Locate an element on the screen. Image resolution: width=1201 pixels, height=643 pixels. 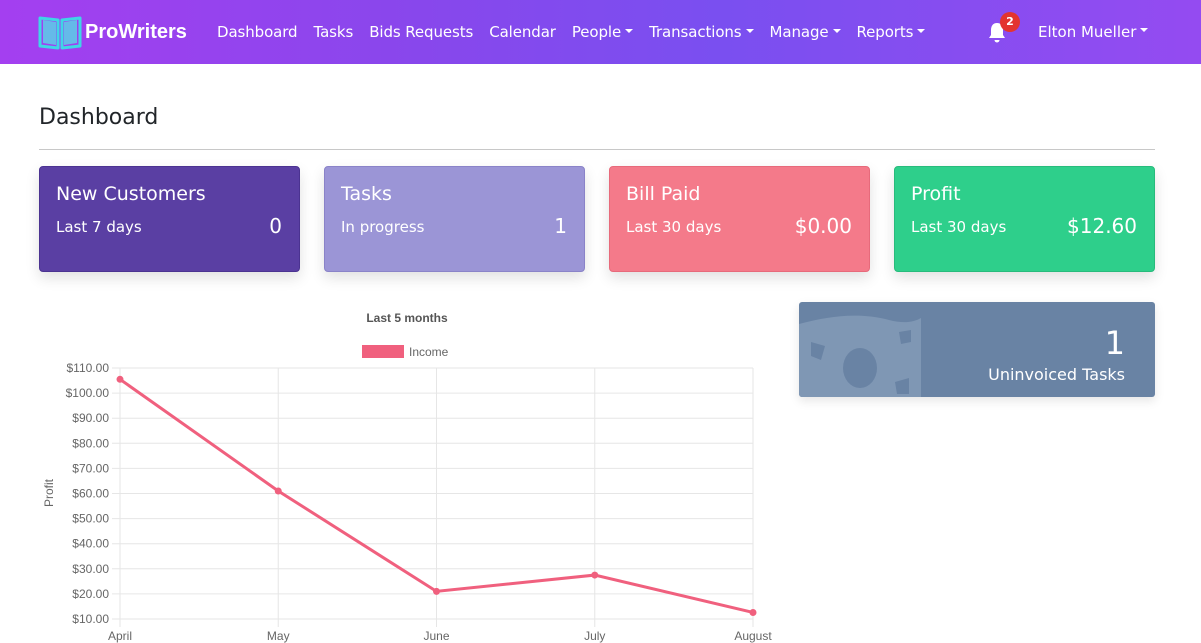
y-tick-label: $80.00 is located at coordinates (90, 443).